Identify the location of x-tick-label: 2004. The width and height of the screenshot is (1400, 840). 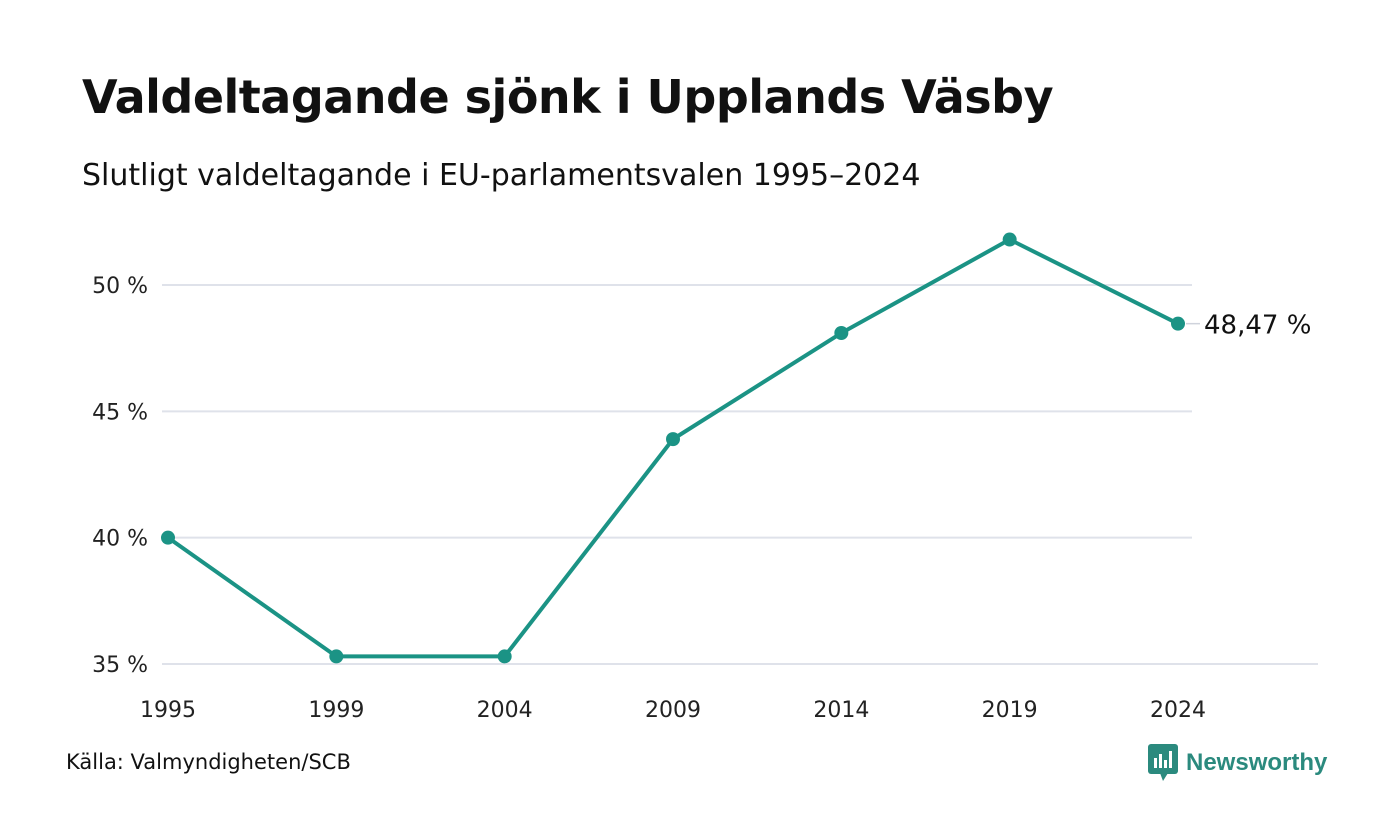
(505, 710).